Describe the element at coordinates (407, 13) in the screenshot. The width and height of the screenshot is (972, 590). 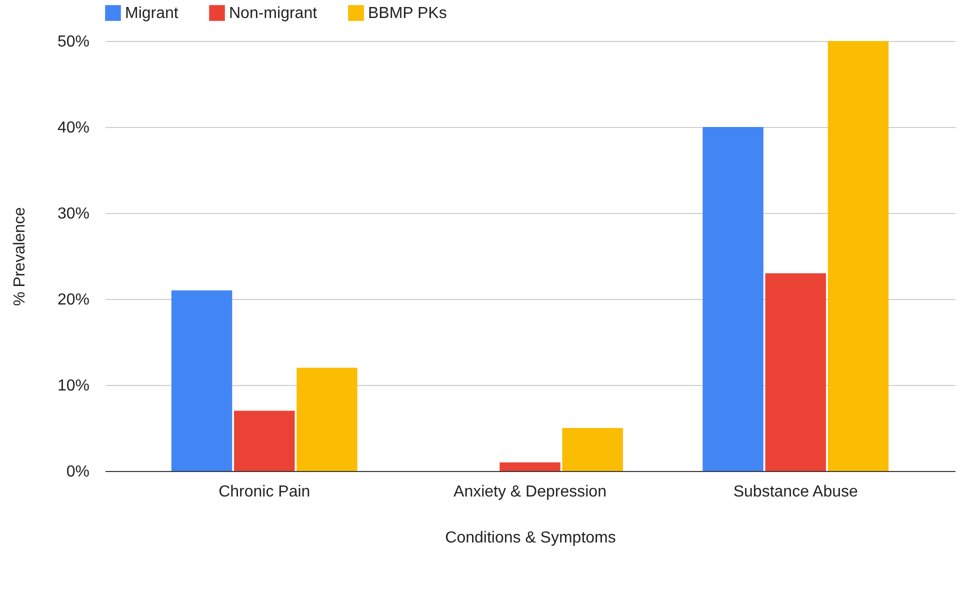
I see `legend-label: BBMP PKs` at that location.